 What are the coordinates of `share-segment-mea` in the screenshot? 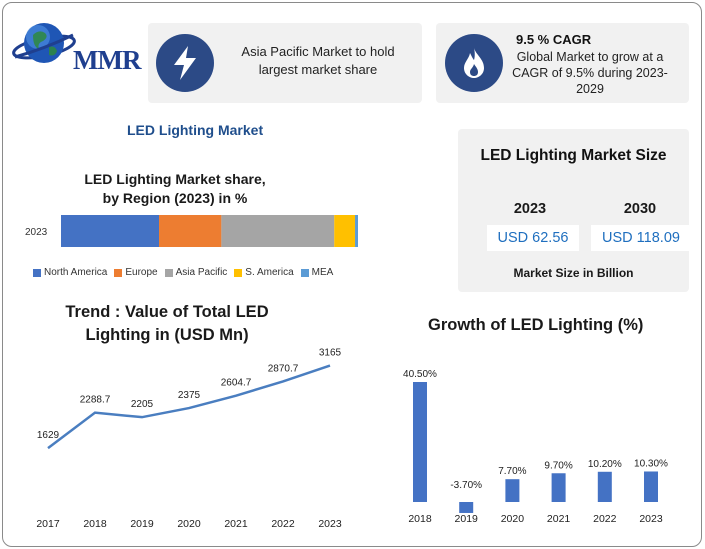 It's located at (356, 231).